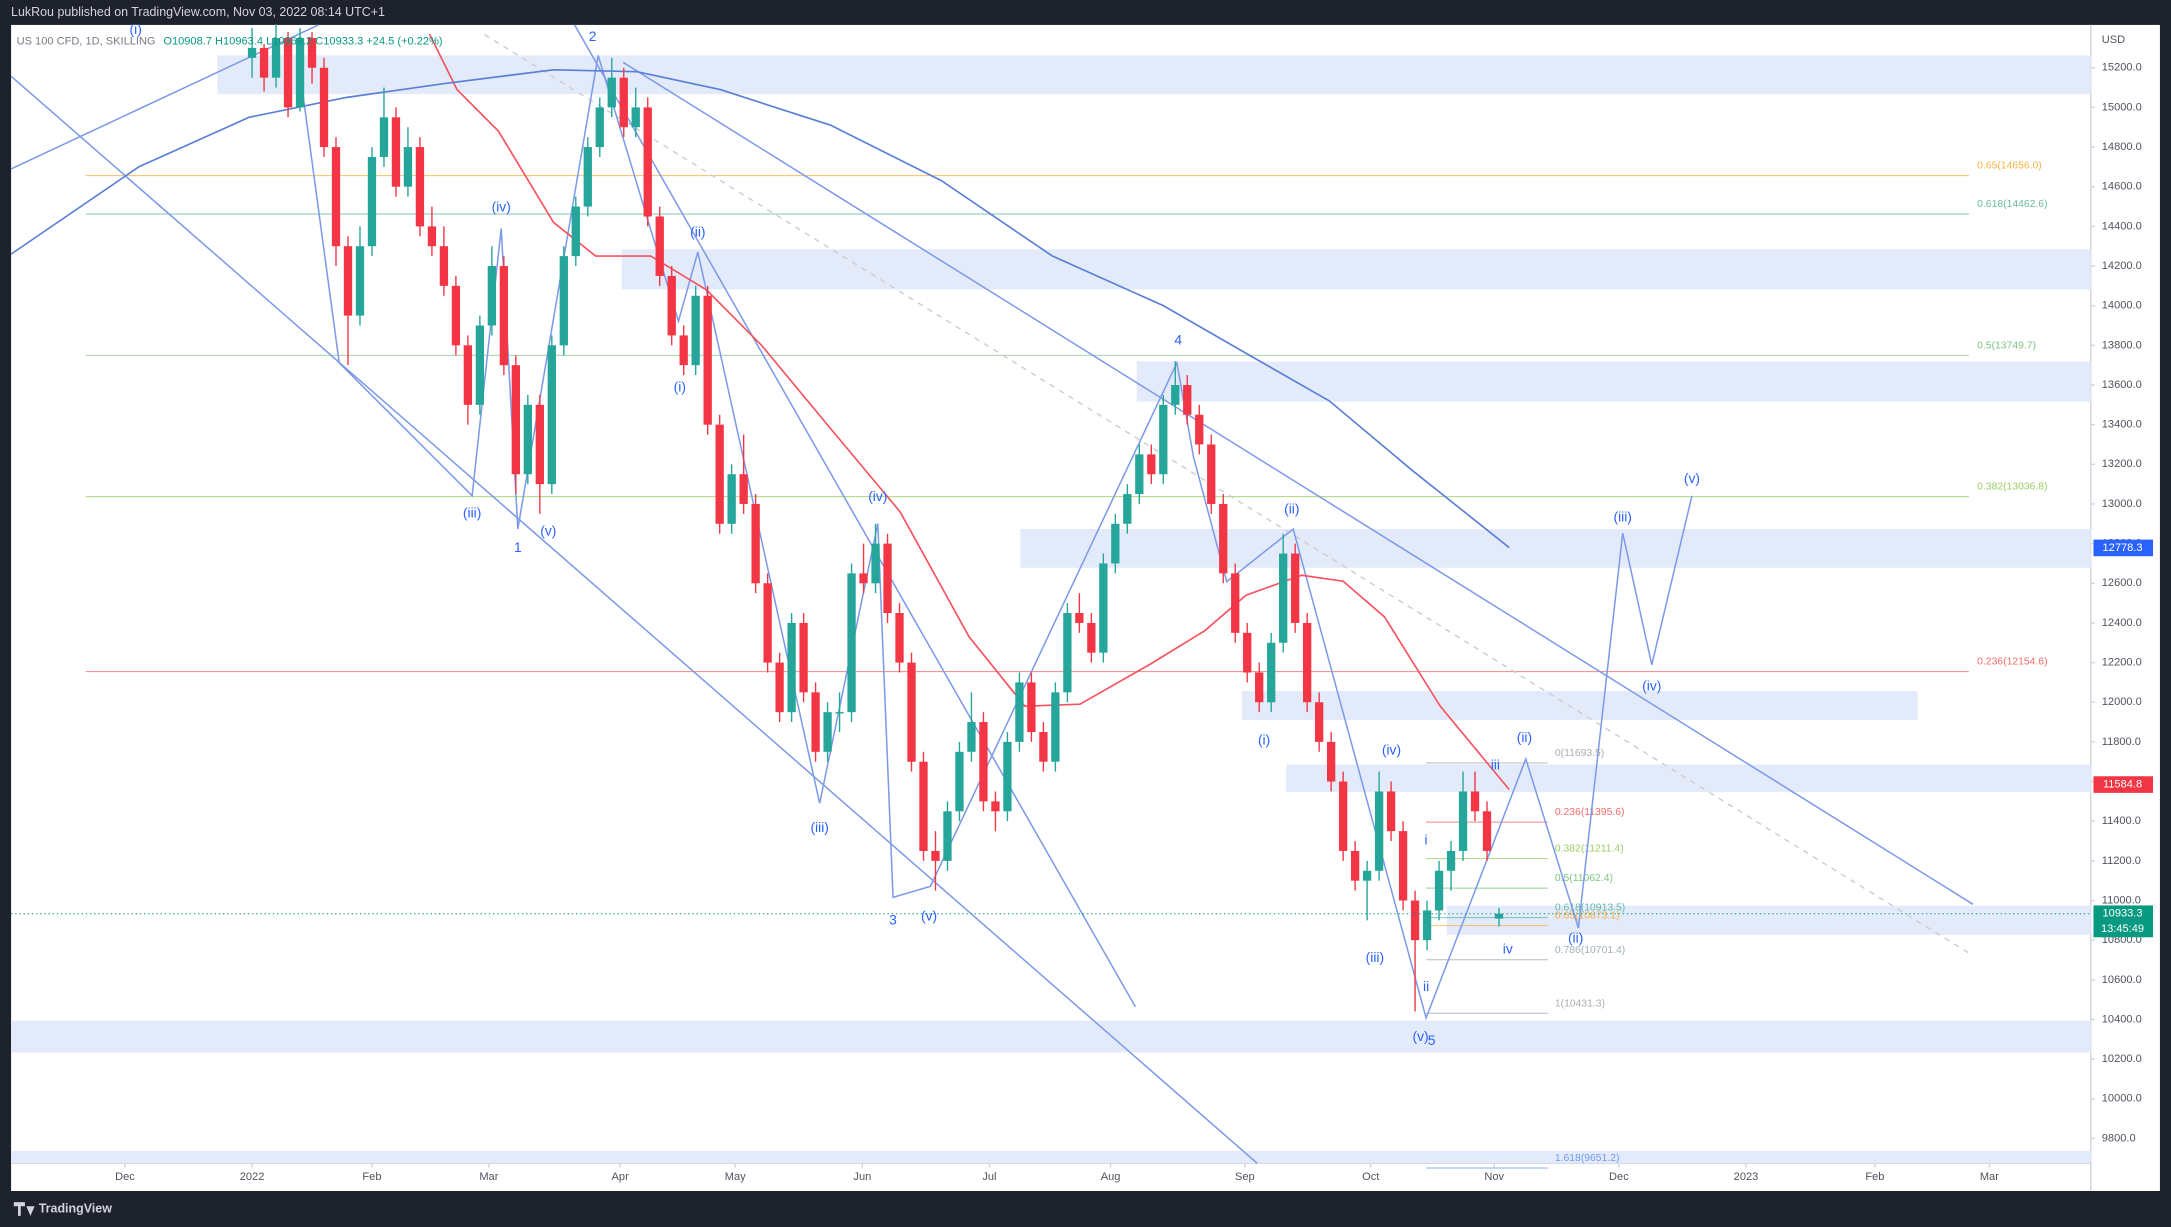 This screenshot has width=2171, height=1227. Describe the element at coordinates (1619, 1177) in the screenshot. I see `x-tick-label: Dec` at that location.